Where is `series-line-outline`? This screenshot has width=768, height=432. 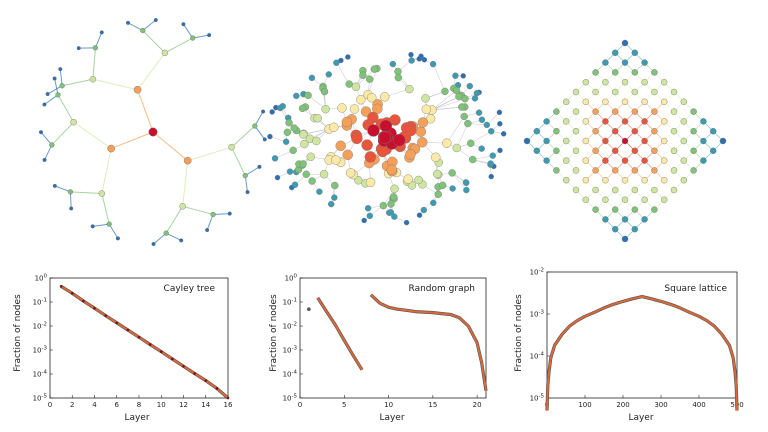
series-line-outline is located at coordinates (428, 342).